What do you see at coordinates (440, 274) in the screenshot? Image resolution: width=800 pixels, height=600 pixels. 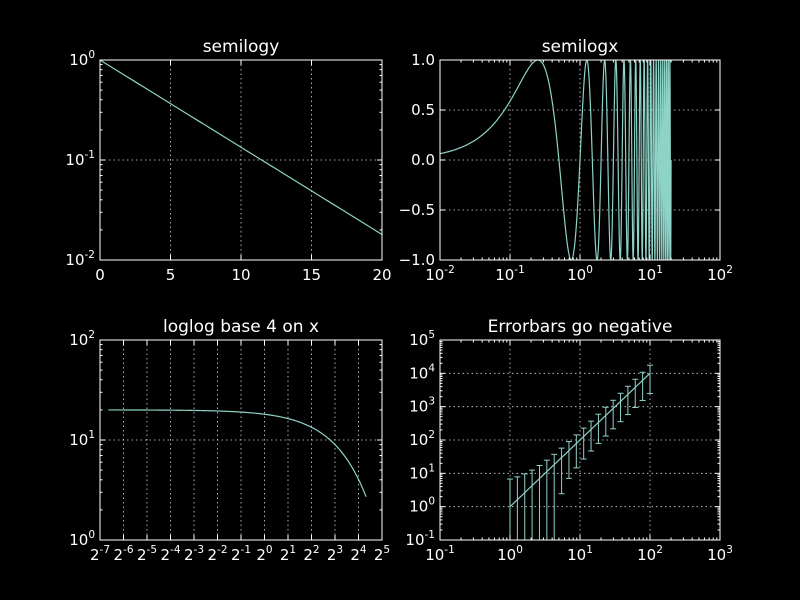 I see `x-tick-label: 10-2` at bounding box center [440, 274].